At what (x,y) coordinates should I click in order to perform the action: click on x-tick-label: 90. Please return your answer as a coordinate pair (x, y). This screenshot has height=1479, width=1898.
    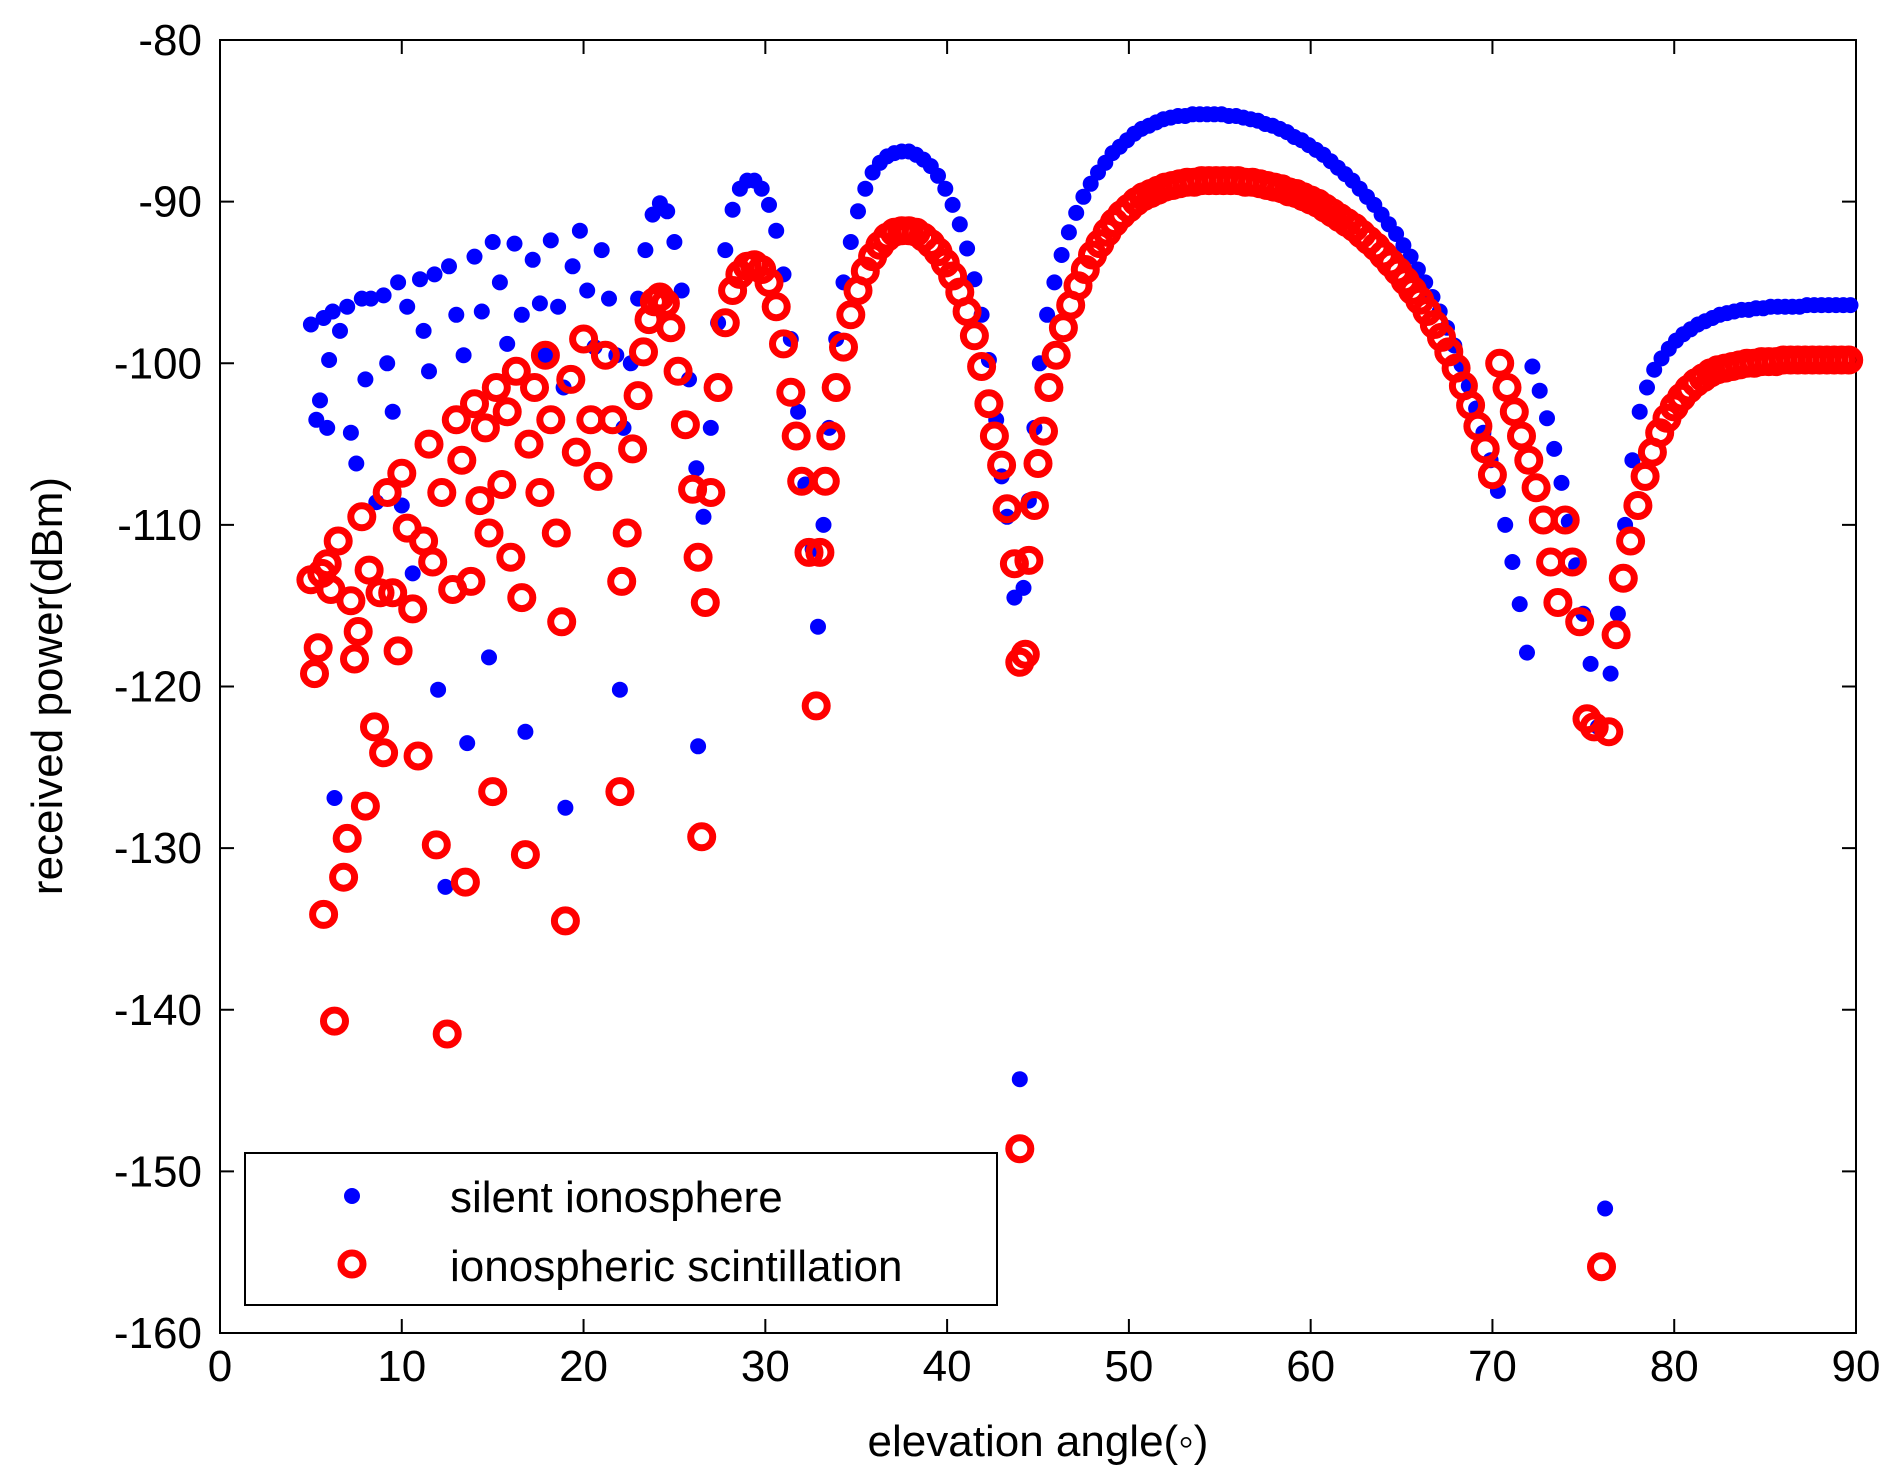
    Looking at the image, I should click on (1856, 1366).